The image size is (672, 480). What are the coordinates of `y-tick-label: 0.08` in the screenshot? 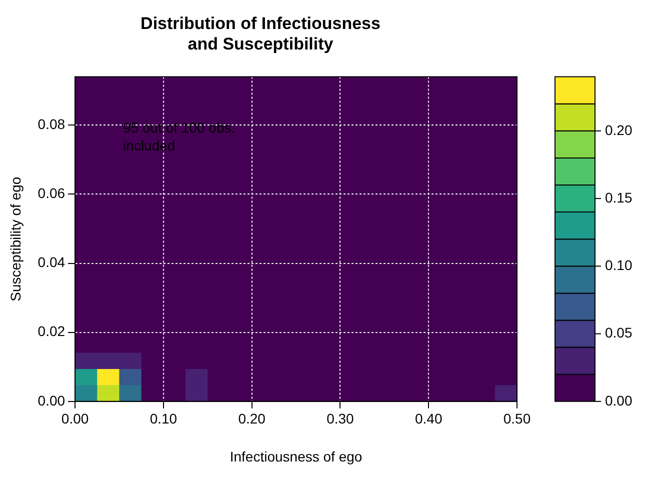 It's located at (52, 124).